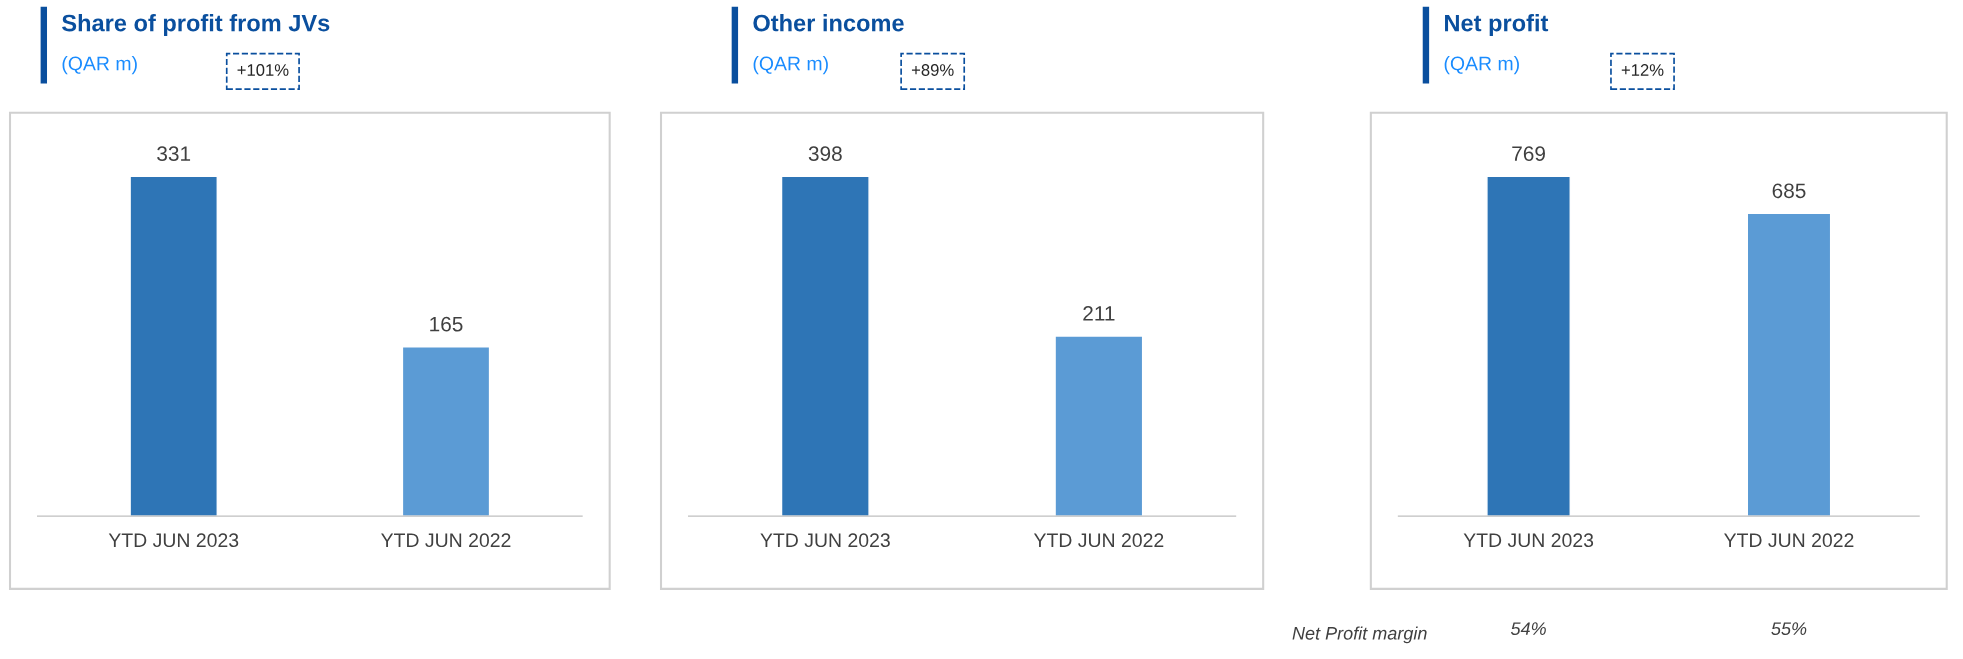 This screenshot has height=659, width=1963. Describe the element at coordinates (446, 324) in the screenshot. I see `data-label: 165` at that location.